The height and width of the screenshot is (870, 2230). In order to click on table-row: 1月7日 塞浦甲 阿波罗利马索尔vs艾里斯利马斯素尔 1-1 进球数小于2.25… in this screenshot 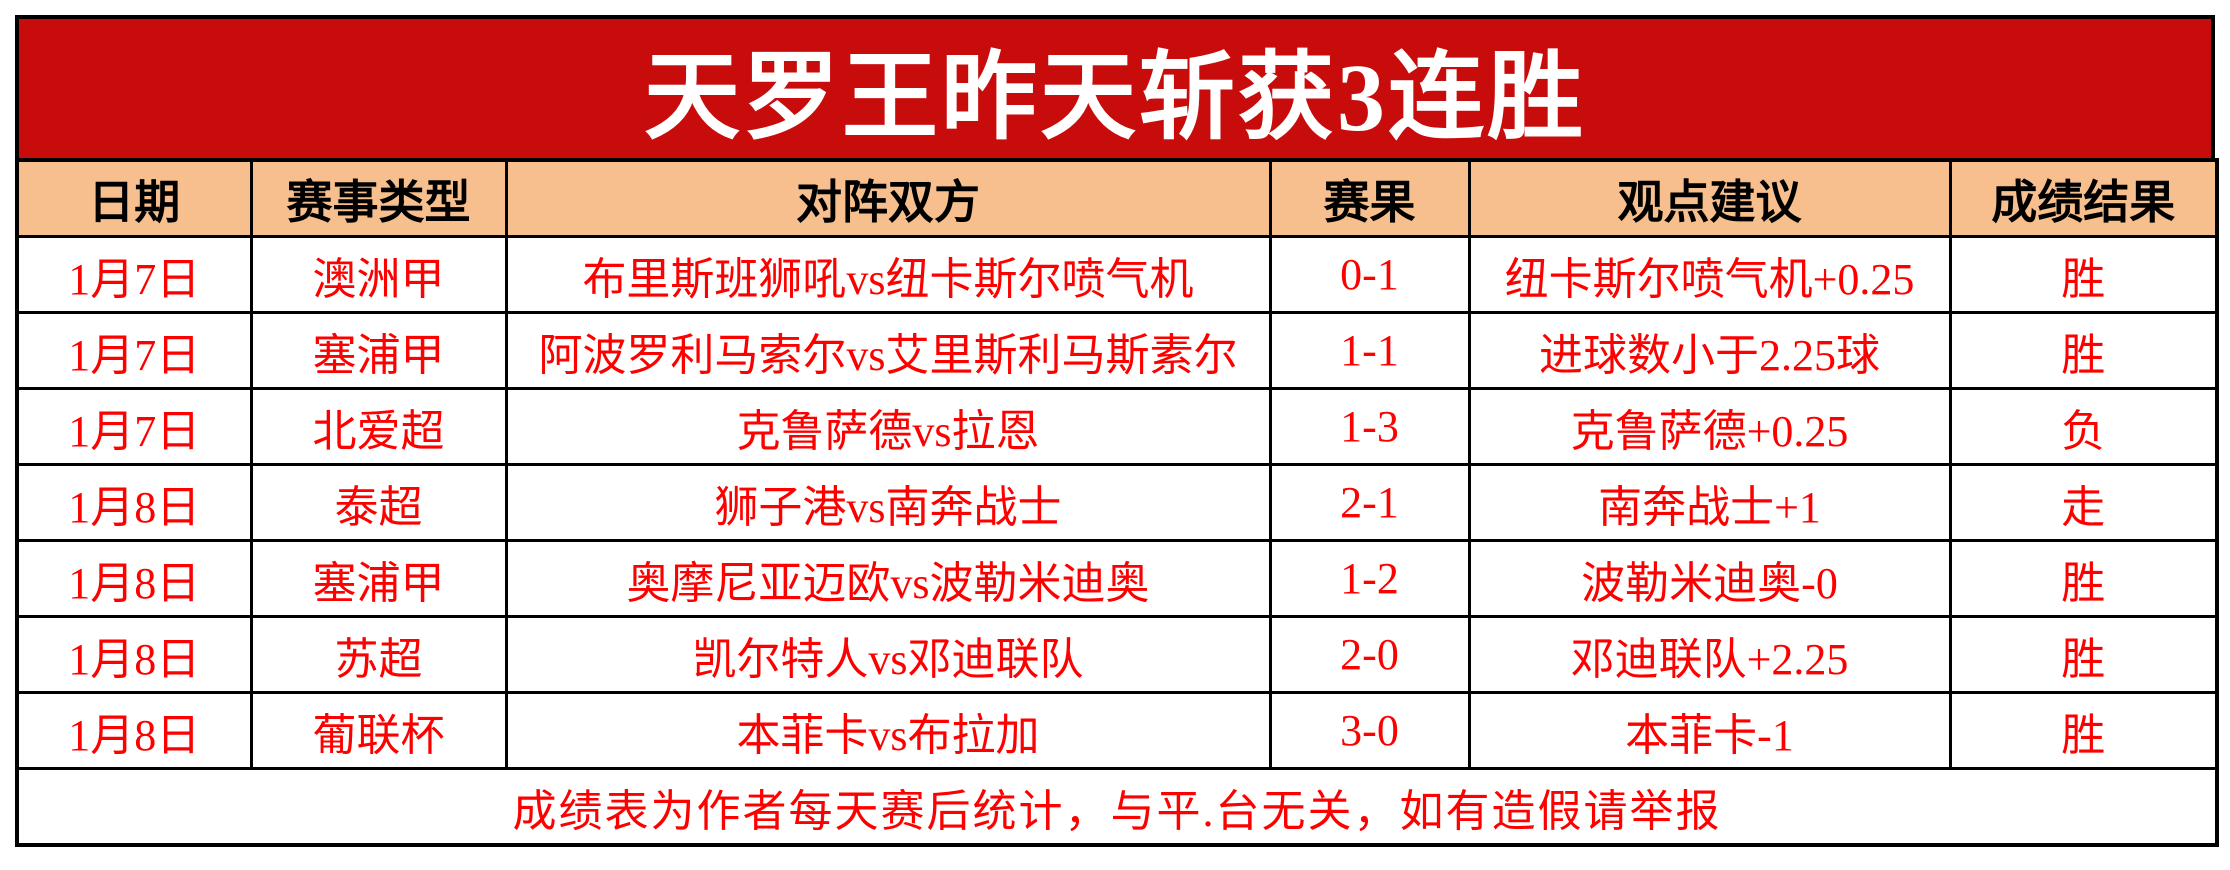, I will do `click(1117, 350)`.